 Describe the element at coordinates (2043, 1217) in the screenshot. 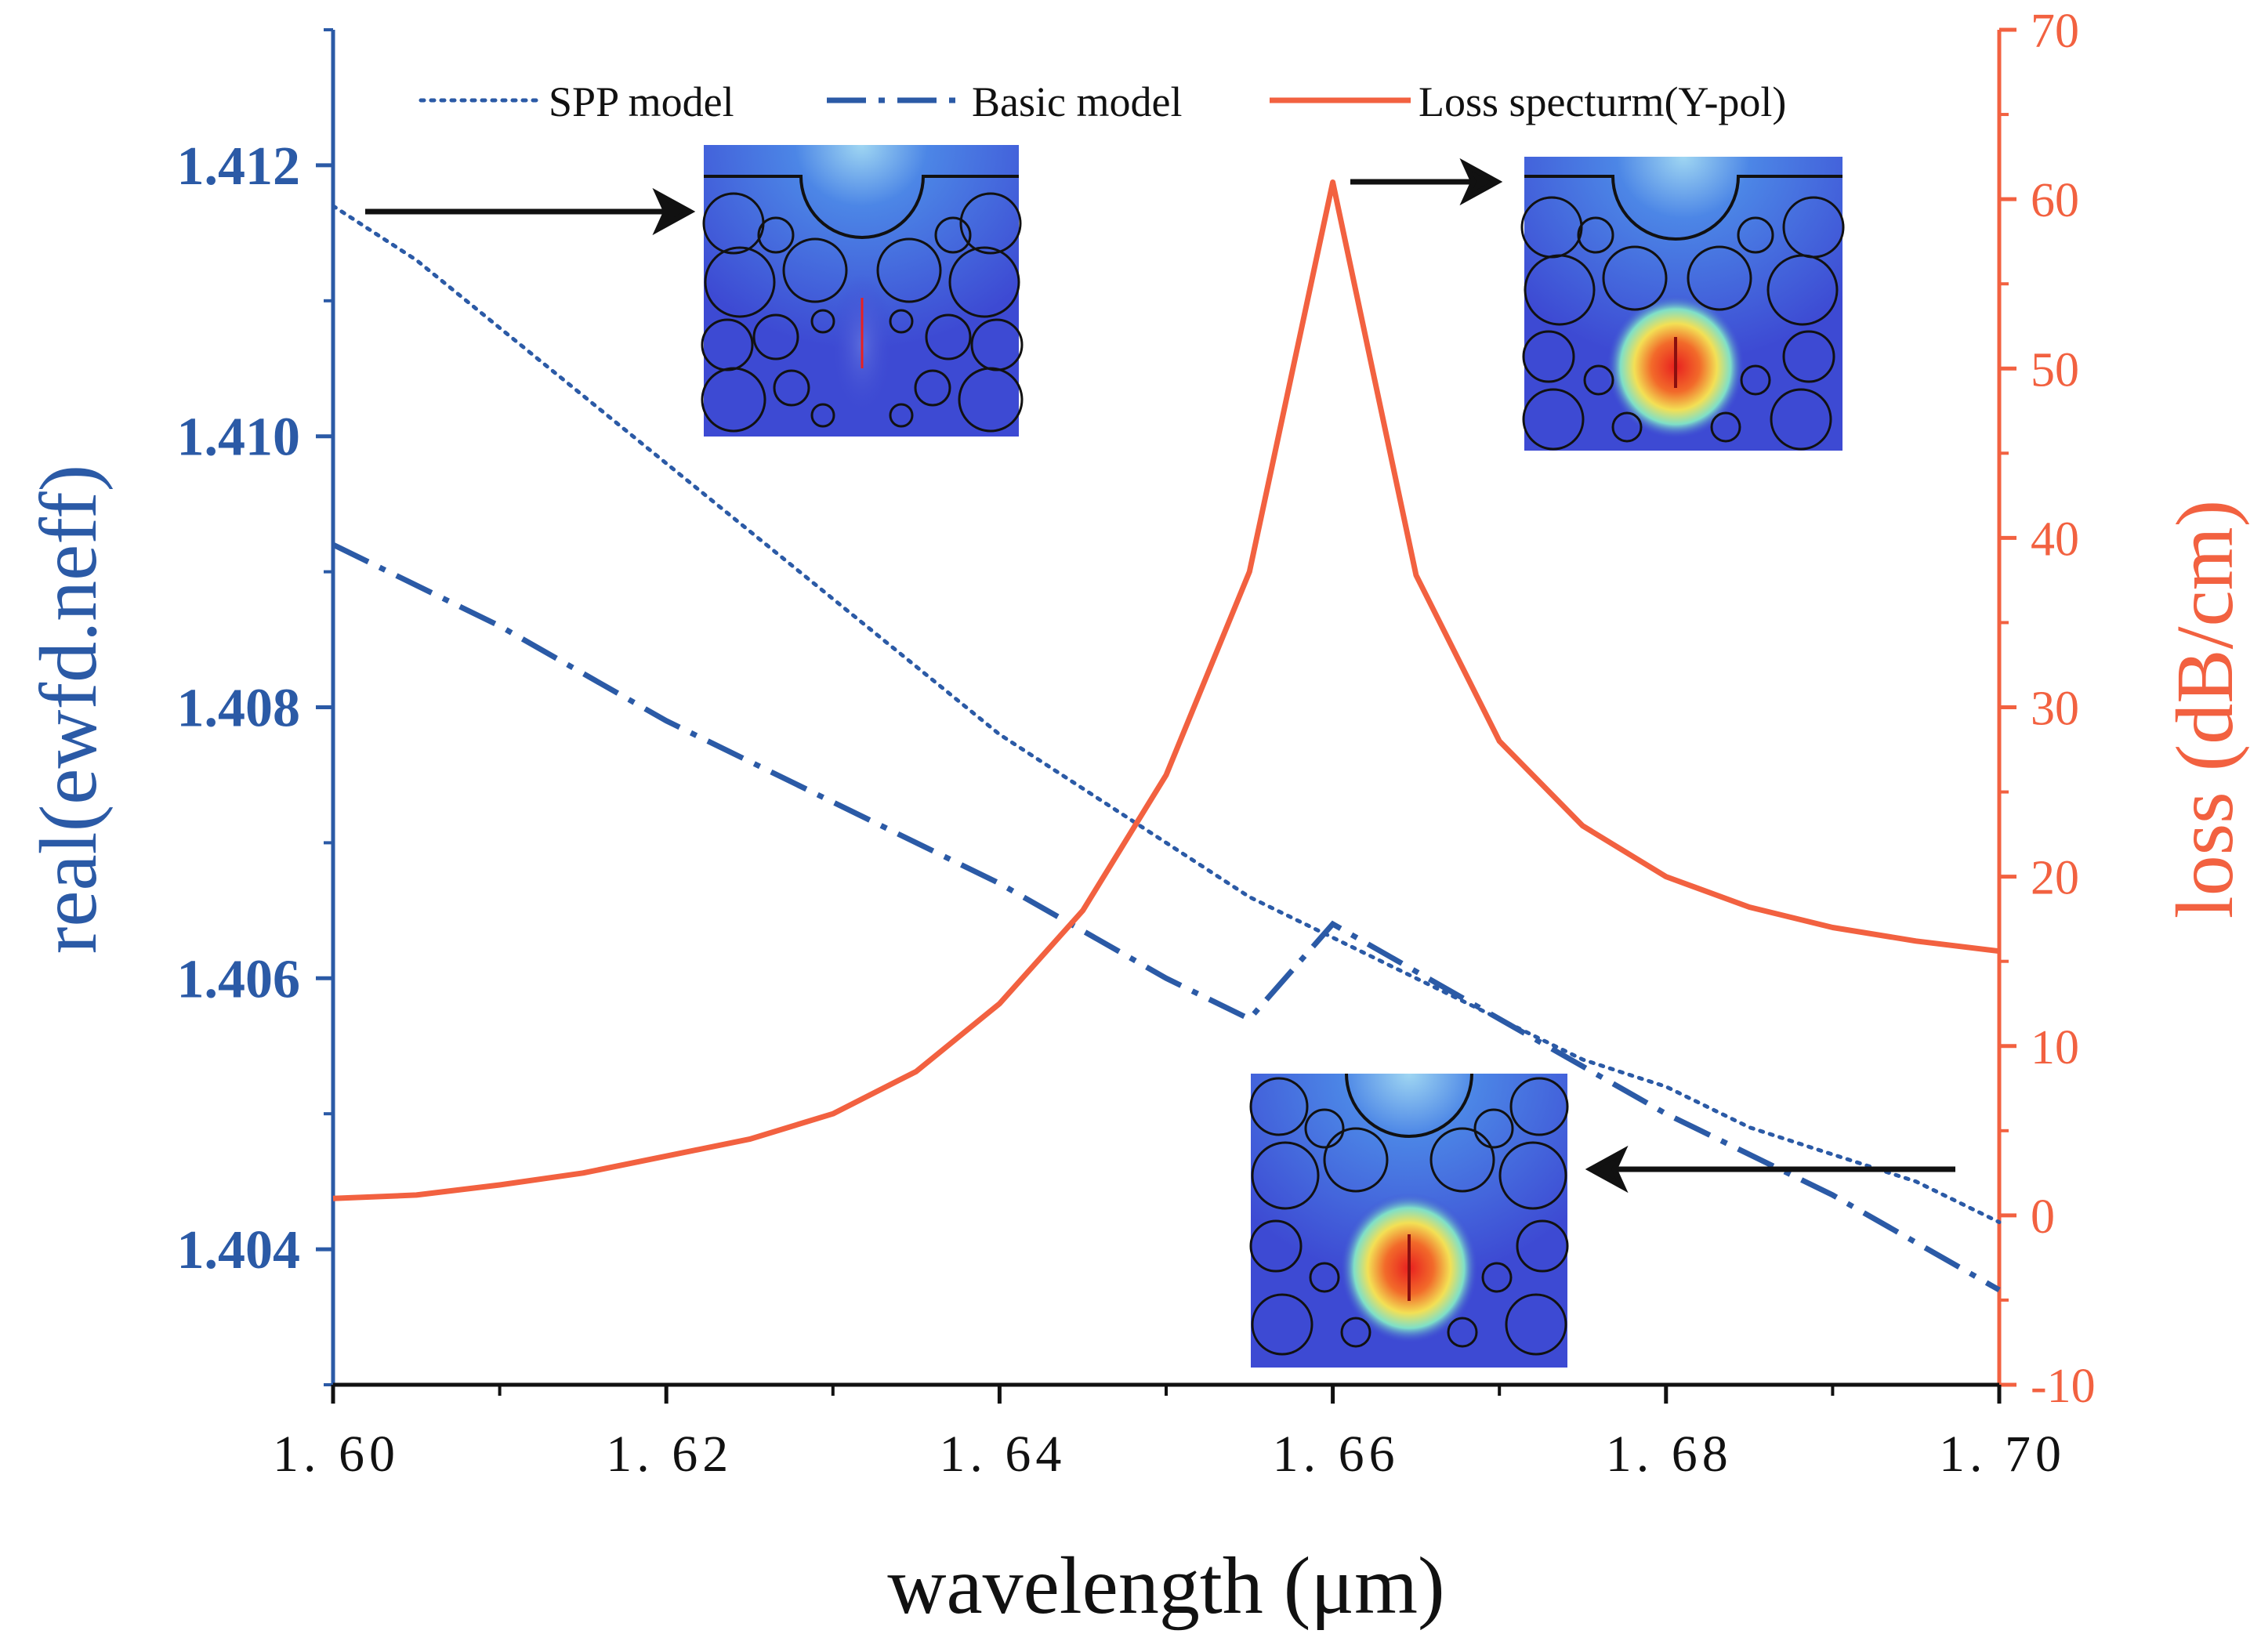

I see `right-tick-label: 0` at that location.